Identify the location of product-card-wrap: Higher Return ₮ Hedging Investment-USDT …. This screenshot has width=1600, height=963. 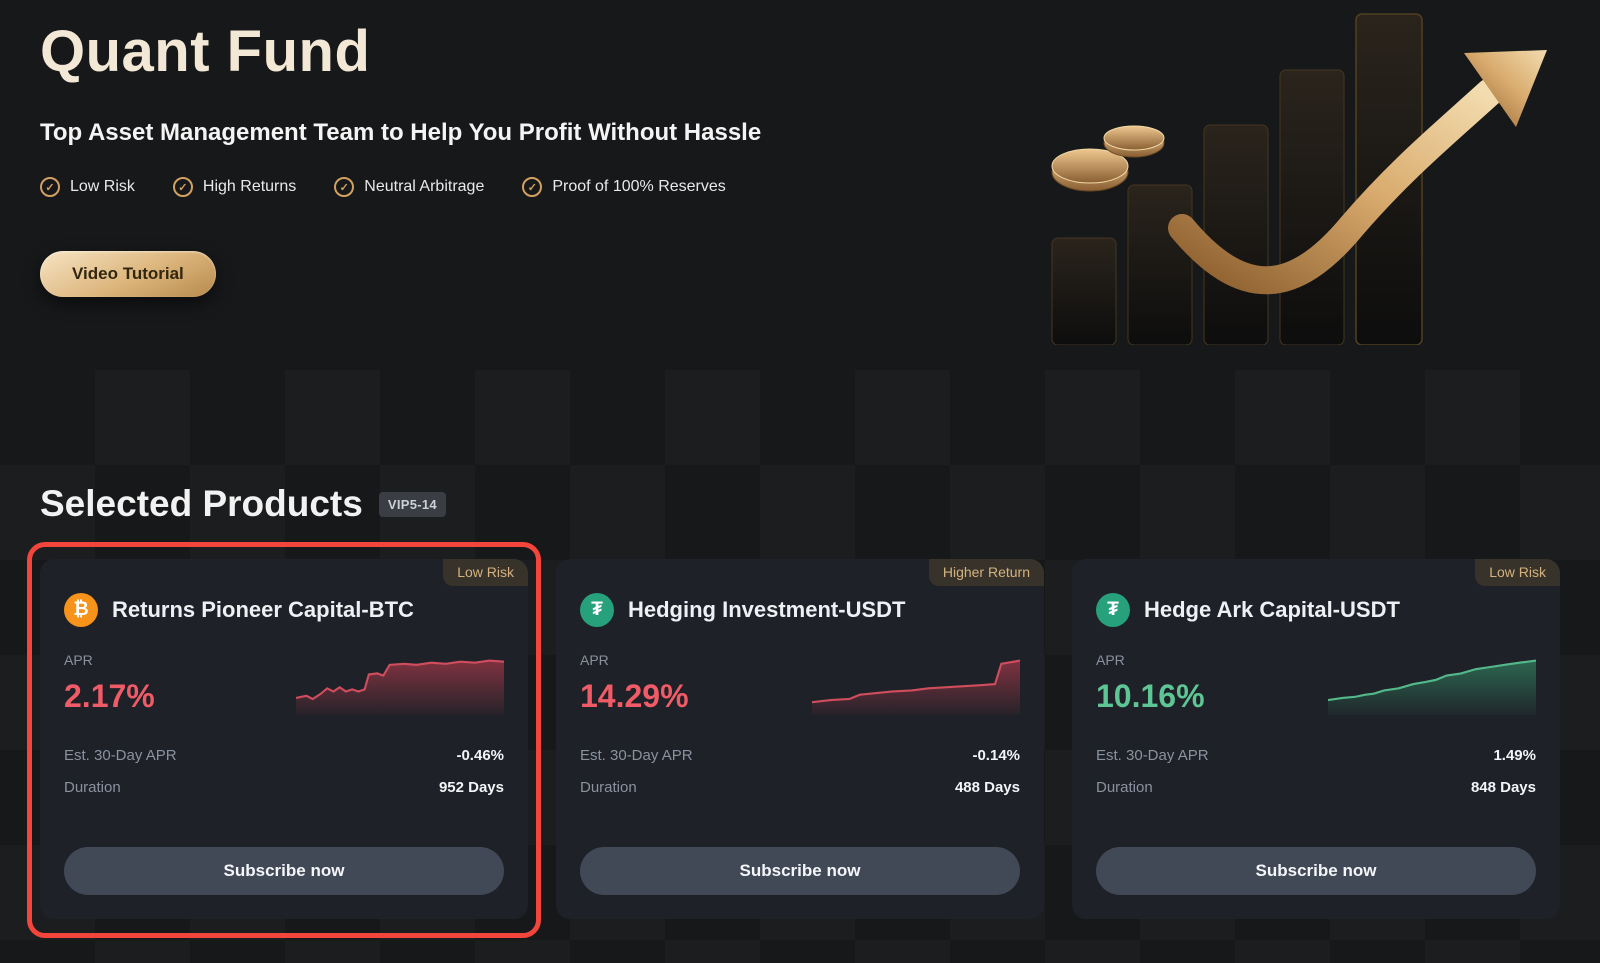
(800, 739).